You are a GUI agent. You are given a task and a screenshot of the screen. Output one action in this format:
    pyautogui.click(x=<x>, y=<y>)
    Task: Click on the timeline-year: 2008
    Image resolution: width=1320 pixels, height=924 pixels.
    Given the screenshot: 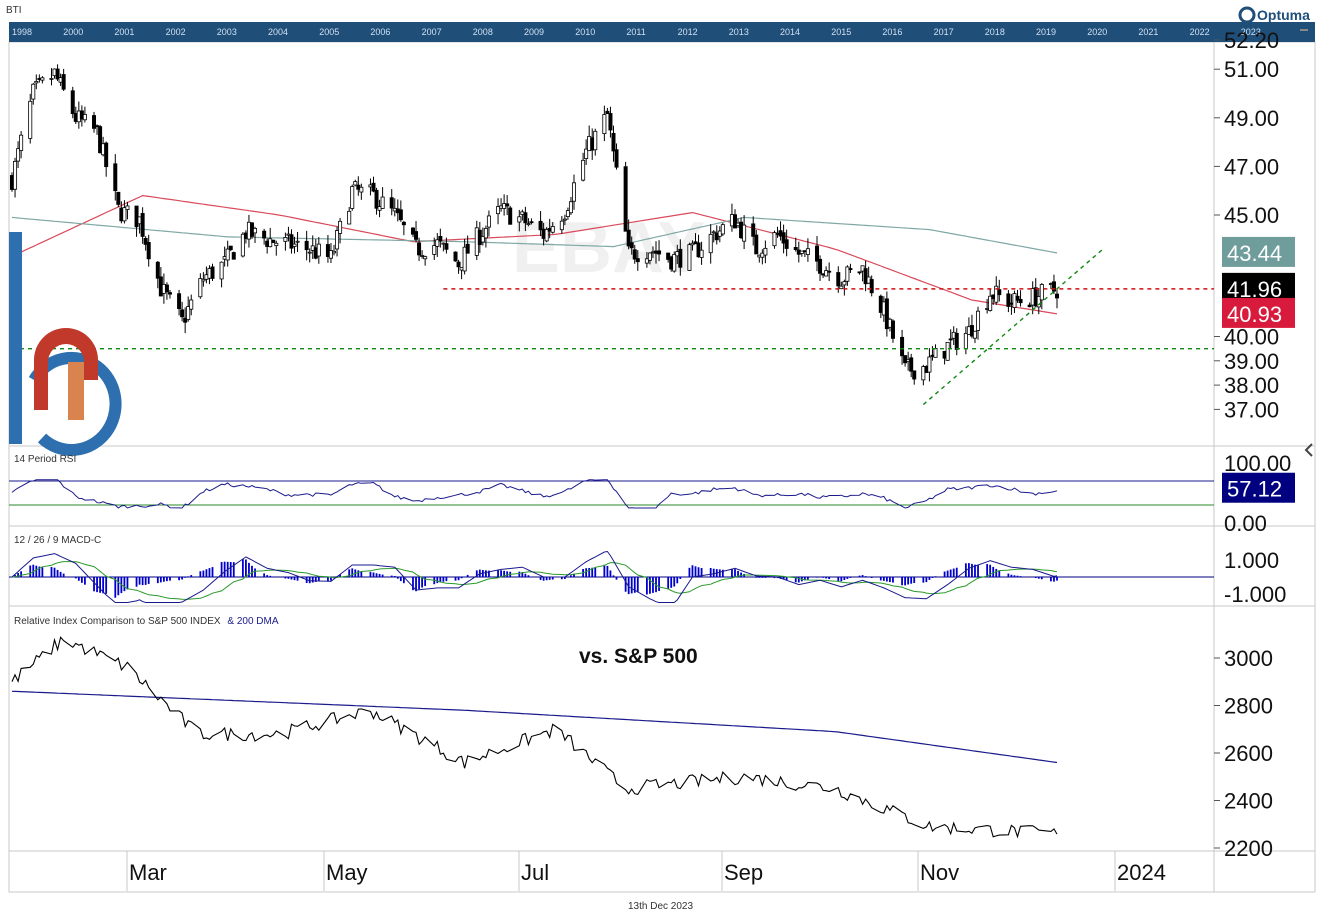 What is the action you would take?
    pyautogui.click(x=483, y=32)
    